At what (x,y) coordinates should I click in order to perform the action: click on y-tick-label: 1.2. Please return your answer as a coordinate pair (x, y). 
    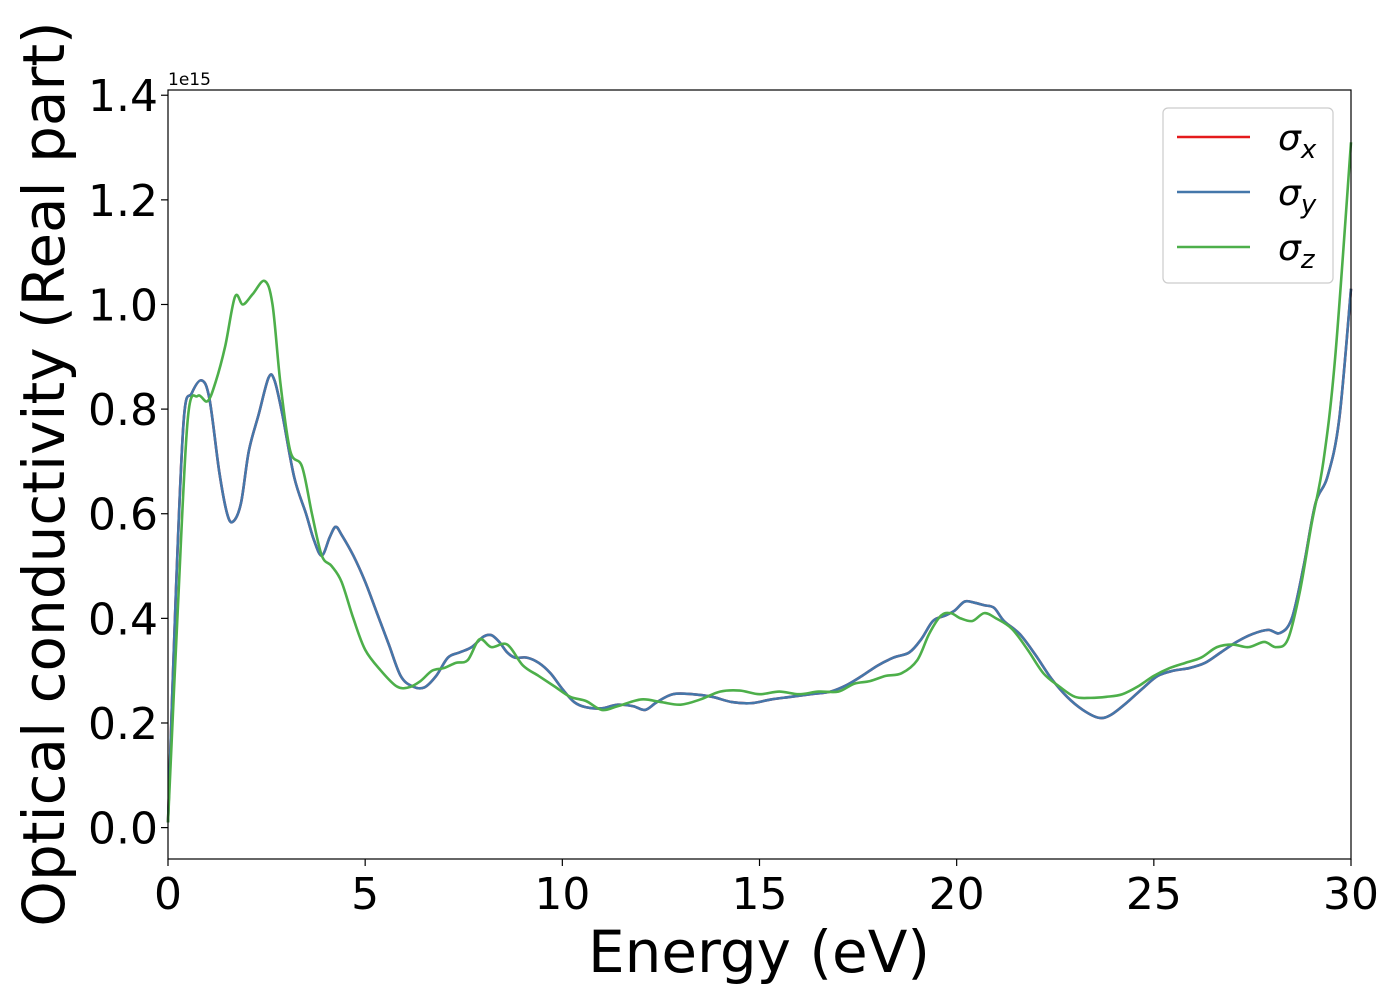
    Looking at the image, I should click on (123, 201).